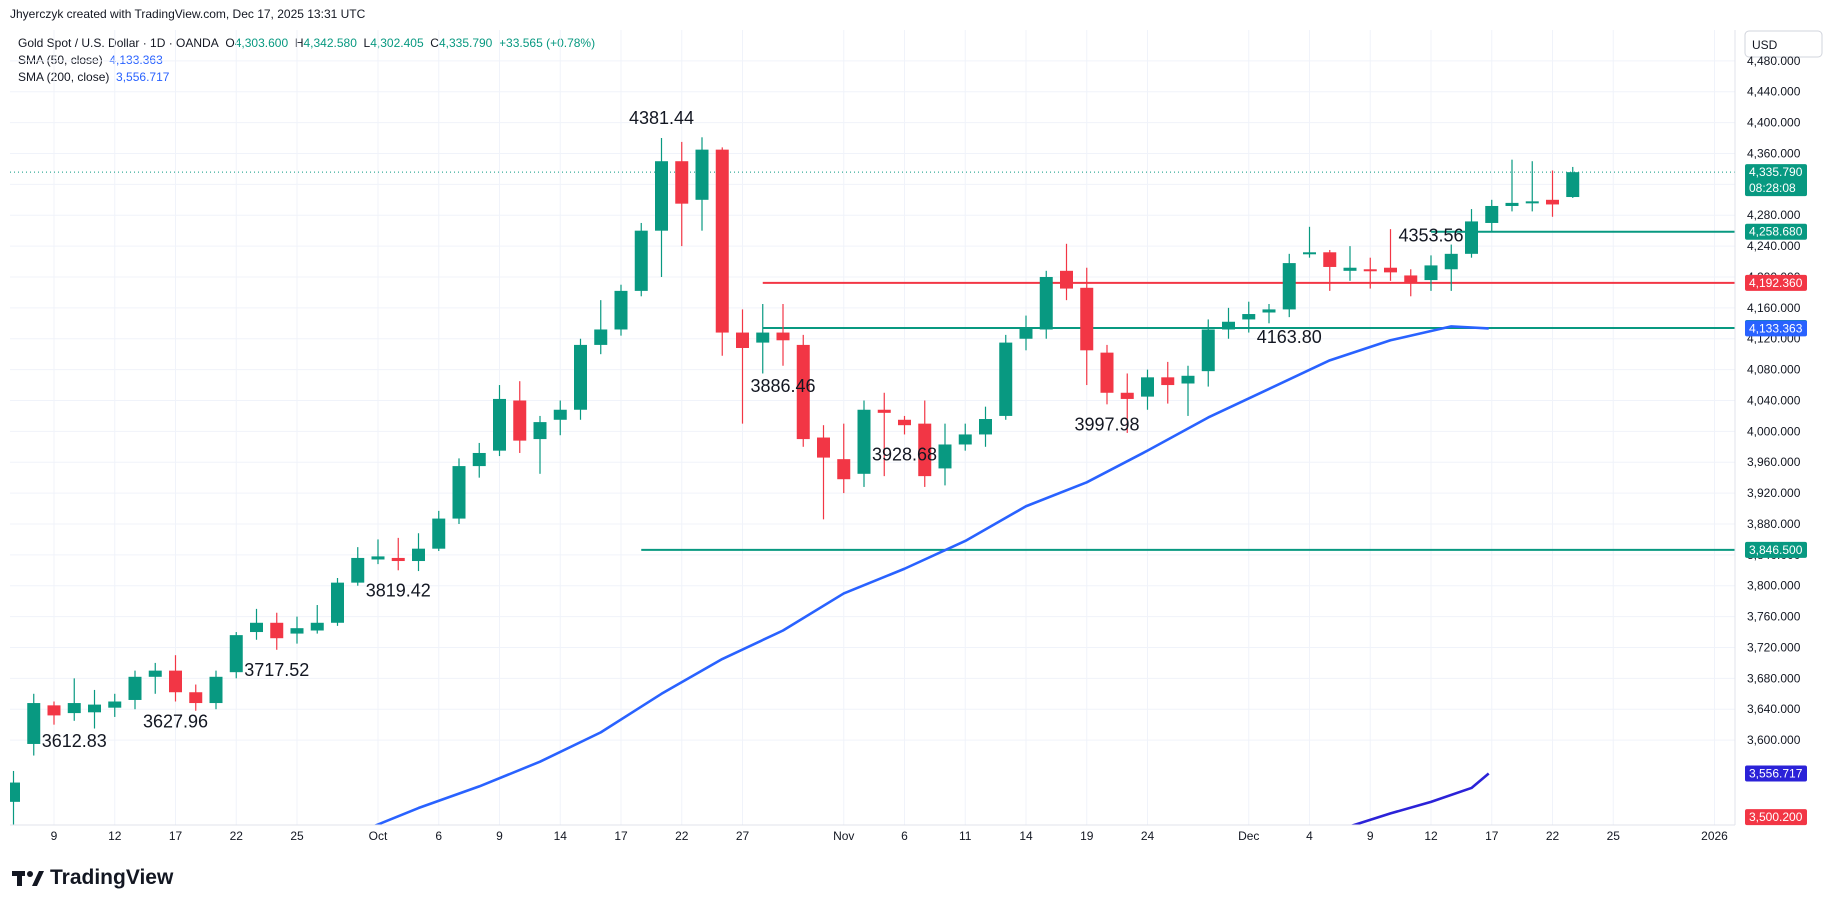  Describe the element at coordinates (115, 836) in the screenshot. I see `x-tick-label: 12` at that location.